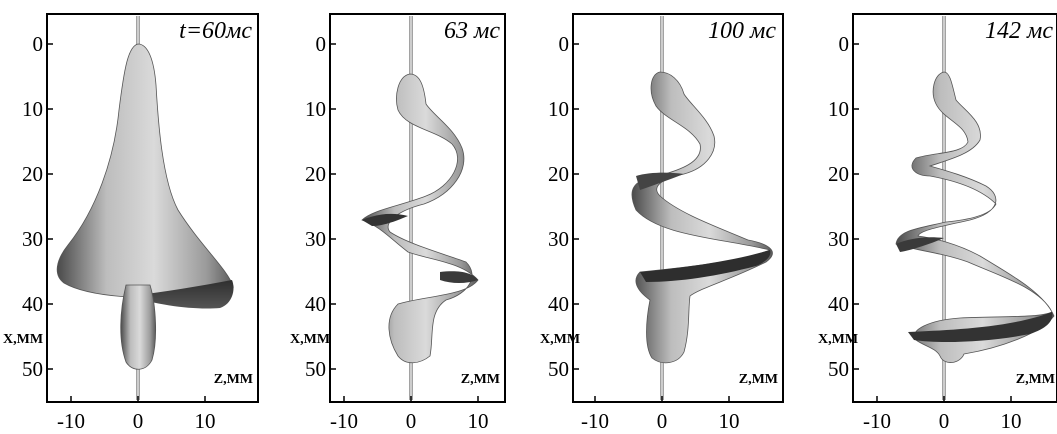 The image size is (1057, 434). What do you see at coordinates (838, 304) in the screenshot?
I see `panel-4-y-tick-label-40: 40` at bounding box center [838, 304].